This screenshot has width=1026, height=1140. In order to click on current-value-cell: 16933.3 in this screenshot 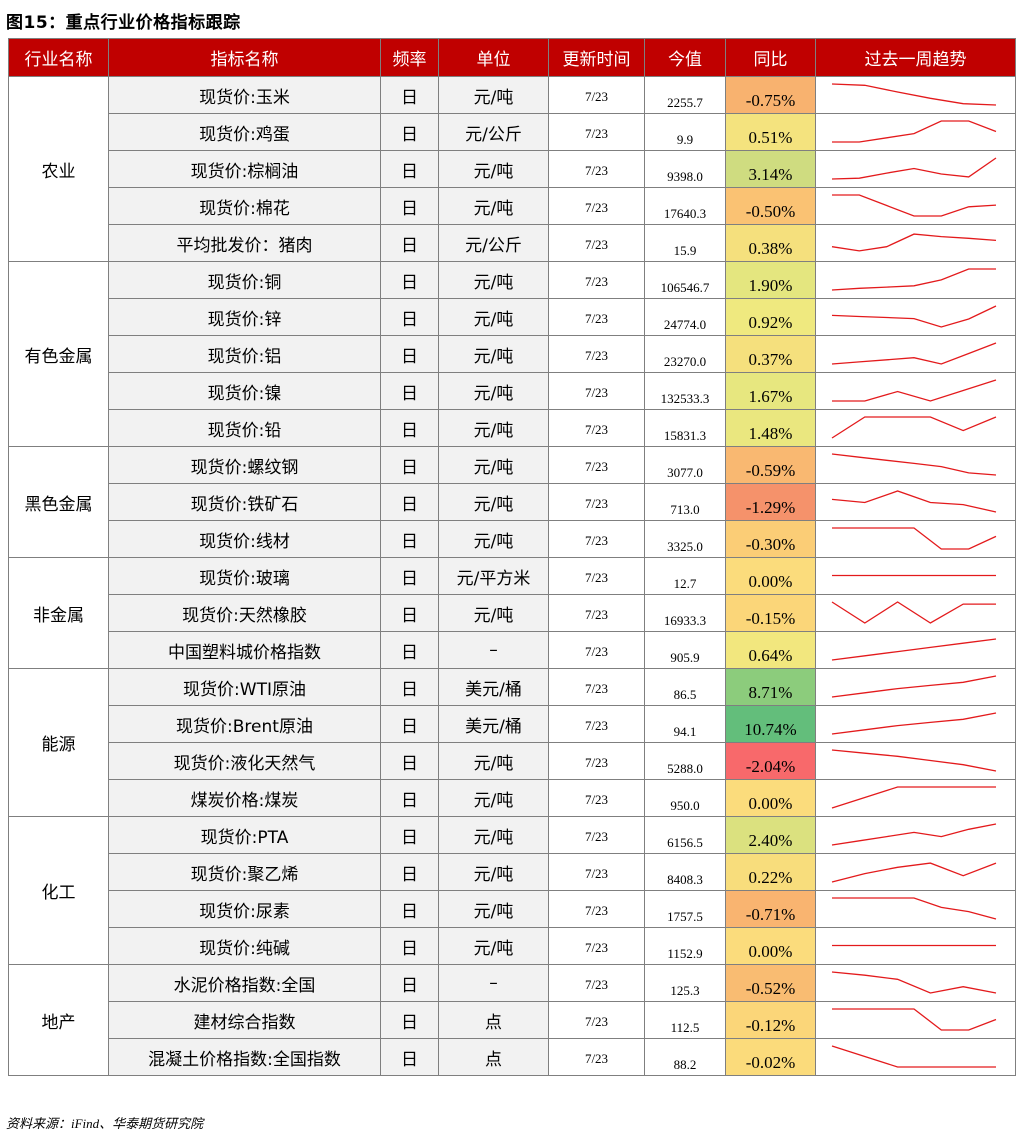, I will do `click(685, 613)`.